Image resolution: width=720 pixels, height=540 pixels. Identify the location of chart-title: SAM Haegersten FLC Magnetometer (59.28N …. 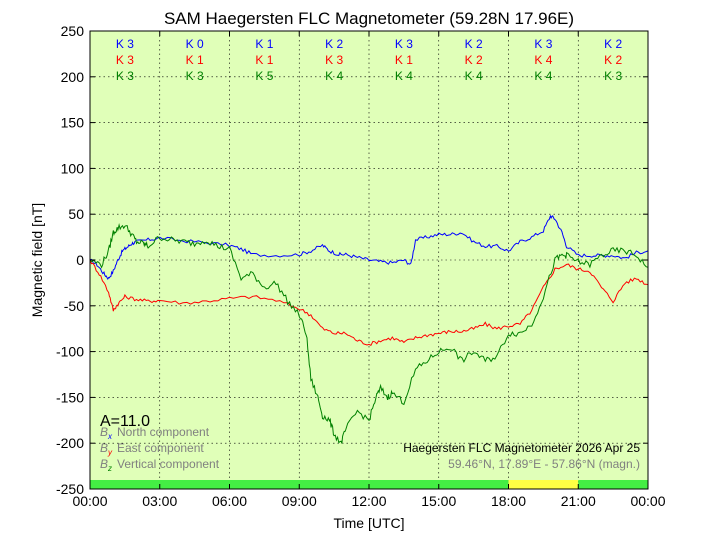
(369, 18).